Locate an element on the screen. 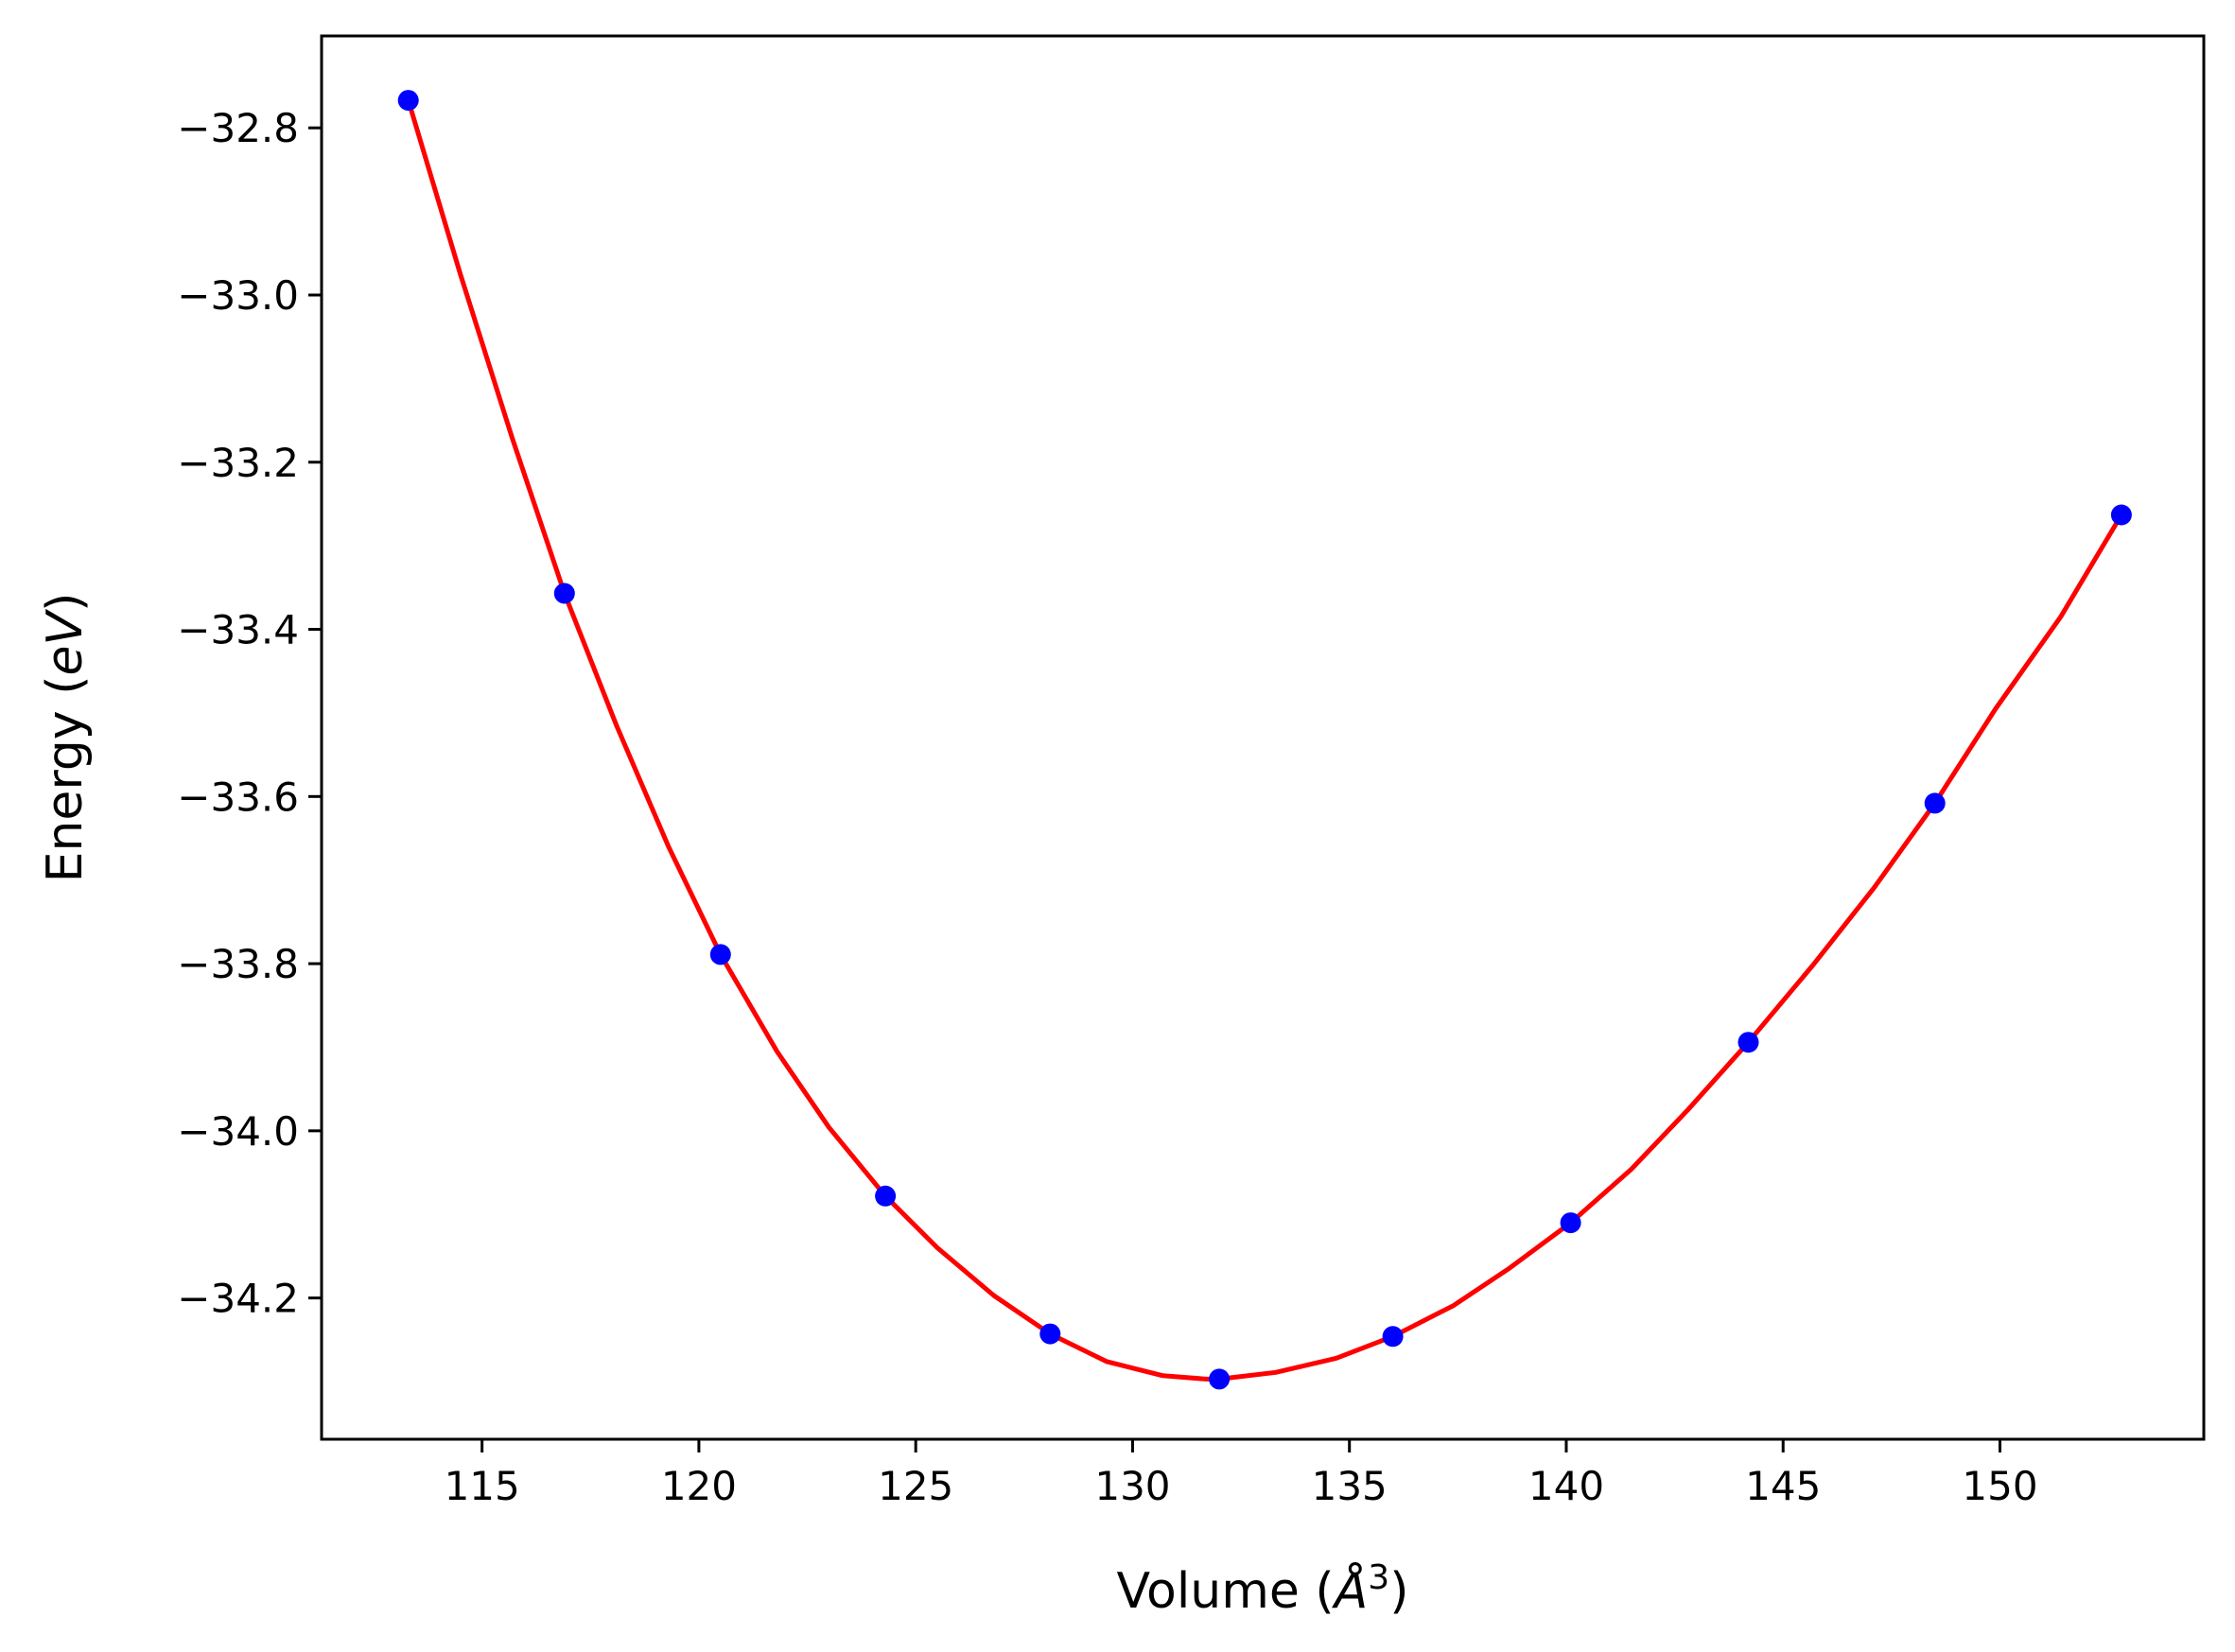  x-tick-label: 150 is located at coordinates (1999, 1486).